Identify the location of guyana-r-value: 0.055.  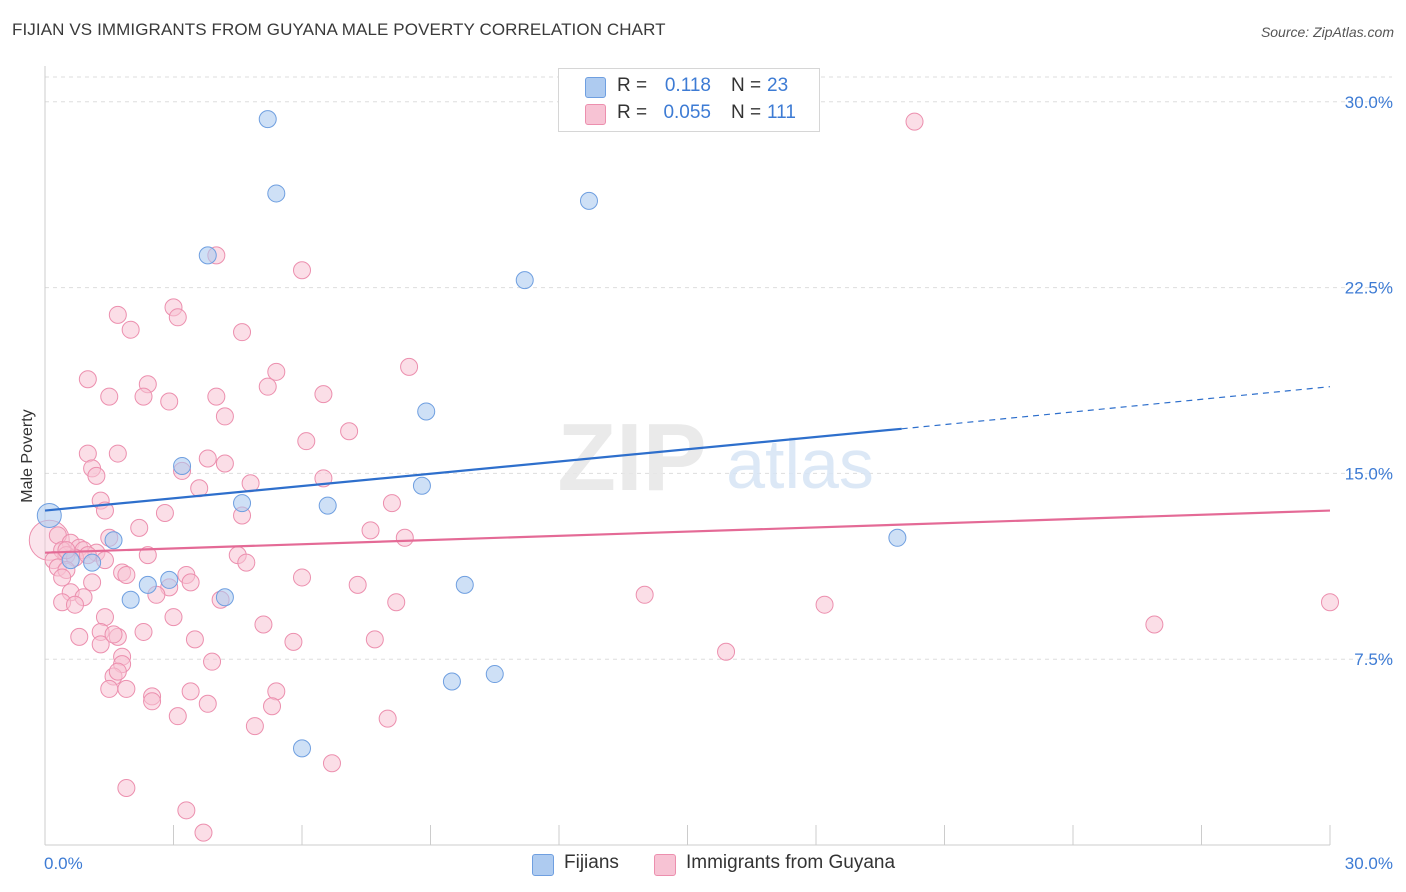
(687, 112).